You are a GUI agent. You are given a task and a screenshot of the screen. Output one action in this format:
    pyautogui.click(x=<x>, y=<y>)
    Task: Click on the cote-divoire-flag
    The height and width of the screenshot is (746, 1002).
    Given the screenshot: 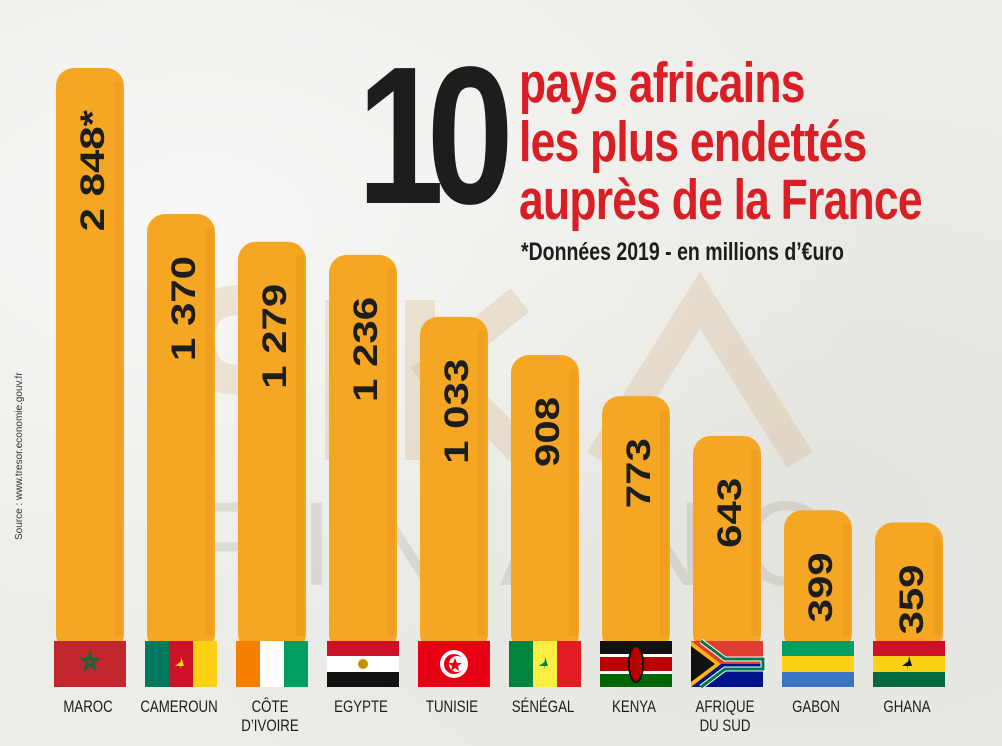 What is the action you would take?
    pyautogui.click(x=272, y=664)
    